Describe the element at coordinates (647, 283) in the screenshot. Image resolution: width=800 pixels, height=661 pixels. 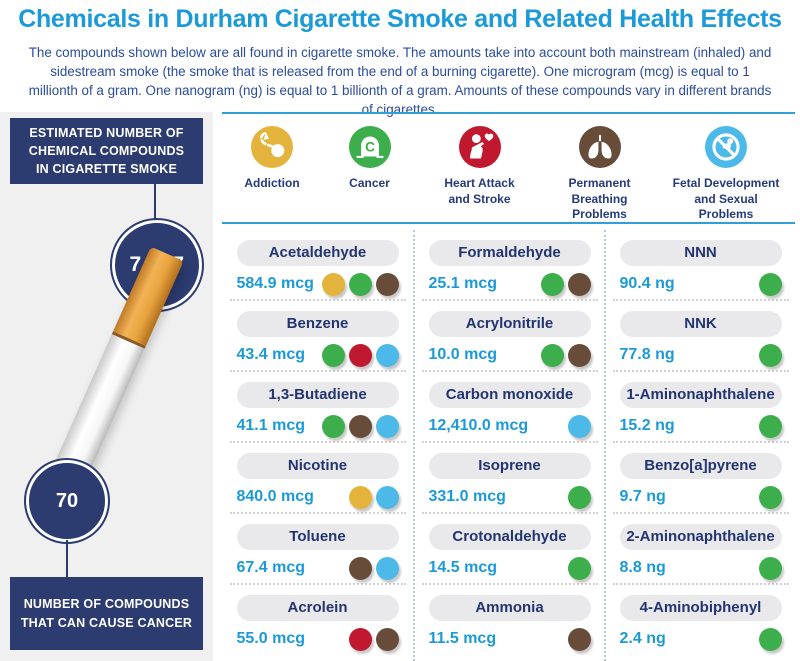
I see `compound-amount: 90.4 ng` at that location.